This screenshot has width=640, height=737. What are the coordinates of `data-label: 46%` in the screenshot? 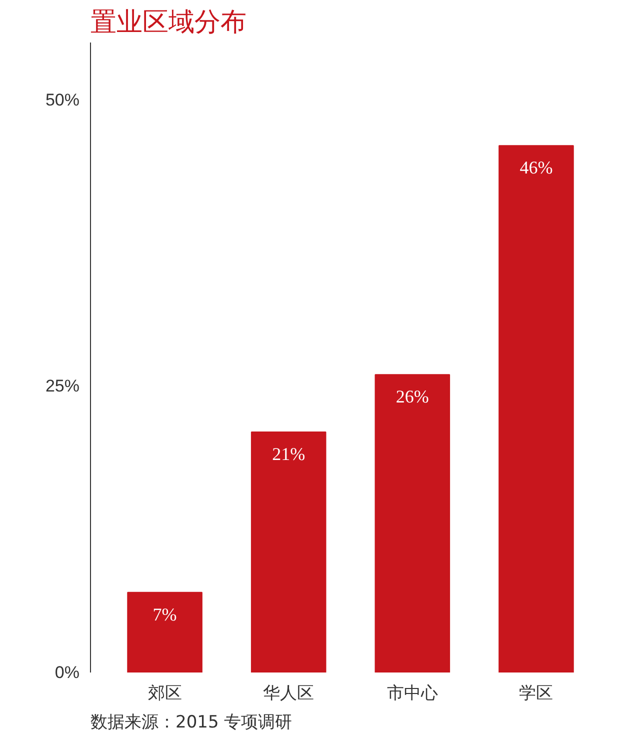 It's located at (536, 168).